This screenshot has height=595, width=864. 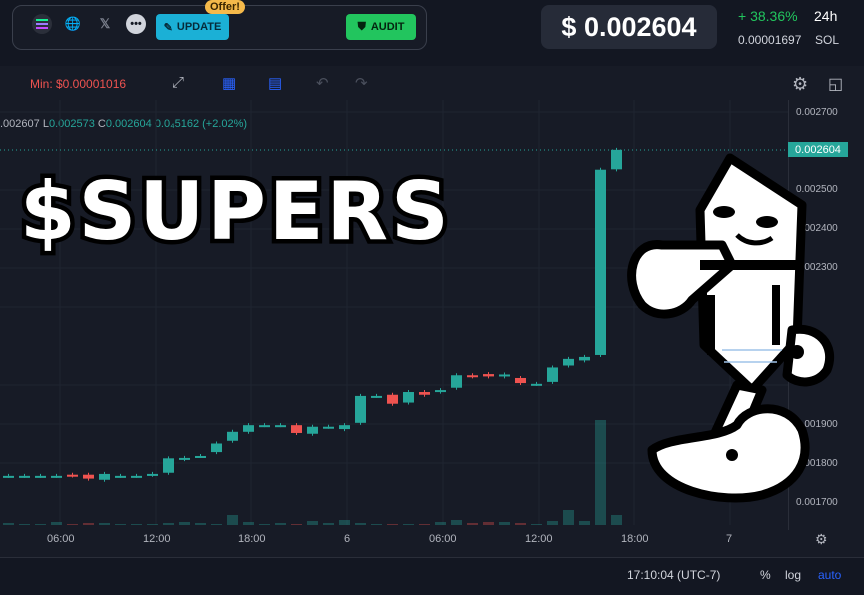 What do you see at coordinates (674, 575) in the screenshot?
I see `clock-time: 17:10:04 (UTC-7)` at bounding box center [674, 575].